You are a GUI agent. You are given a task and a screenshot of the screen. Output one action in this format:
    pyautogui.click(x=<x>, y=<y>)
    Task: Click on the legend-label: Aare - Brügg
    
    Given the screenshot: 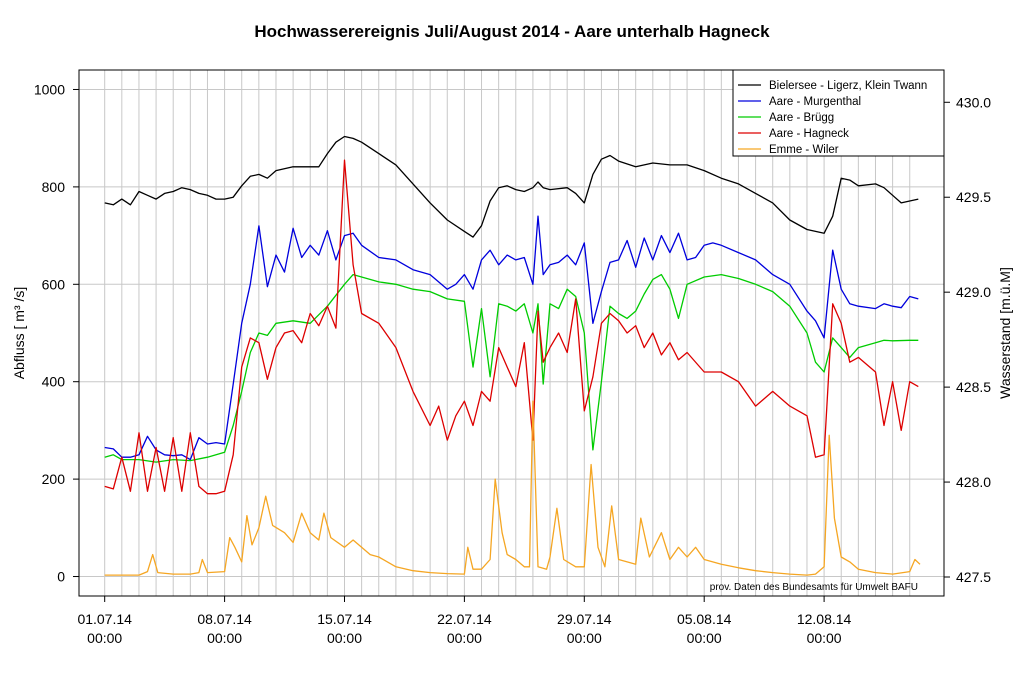 What is the action you would take?
    pyautogui.click(x=801, y=118)
    